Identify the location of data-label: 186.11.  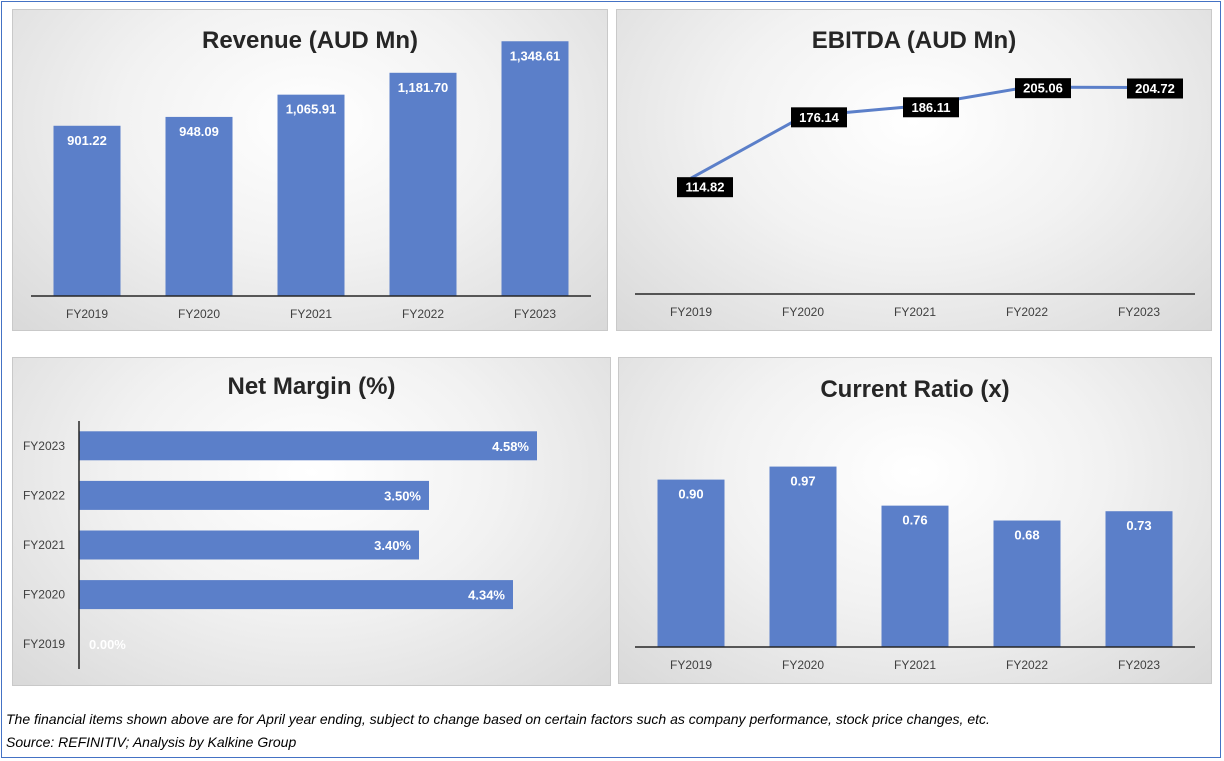
(930, 107).